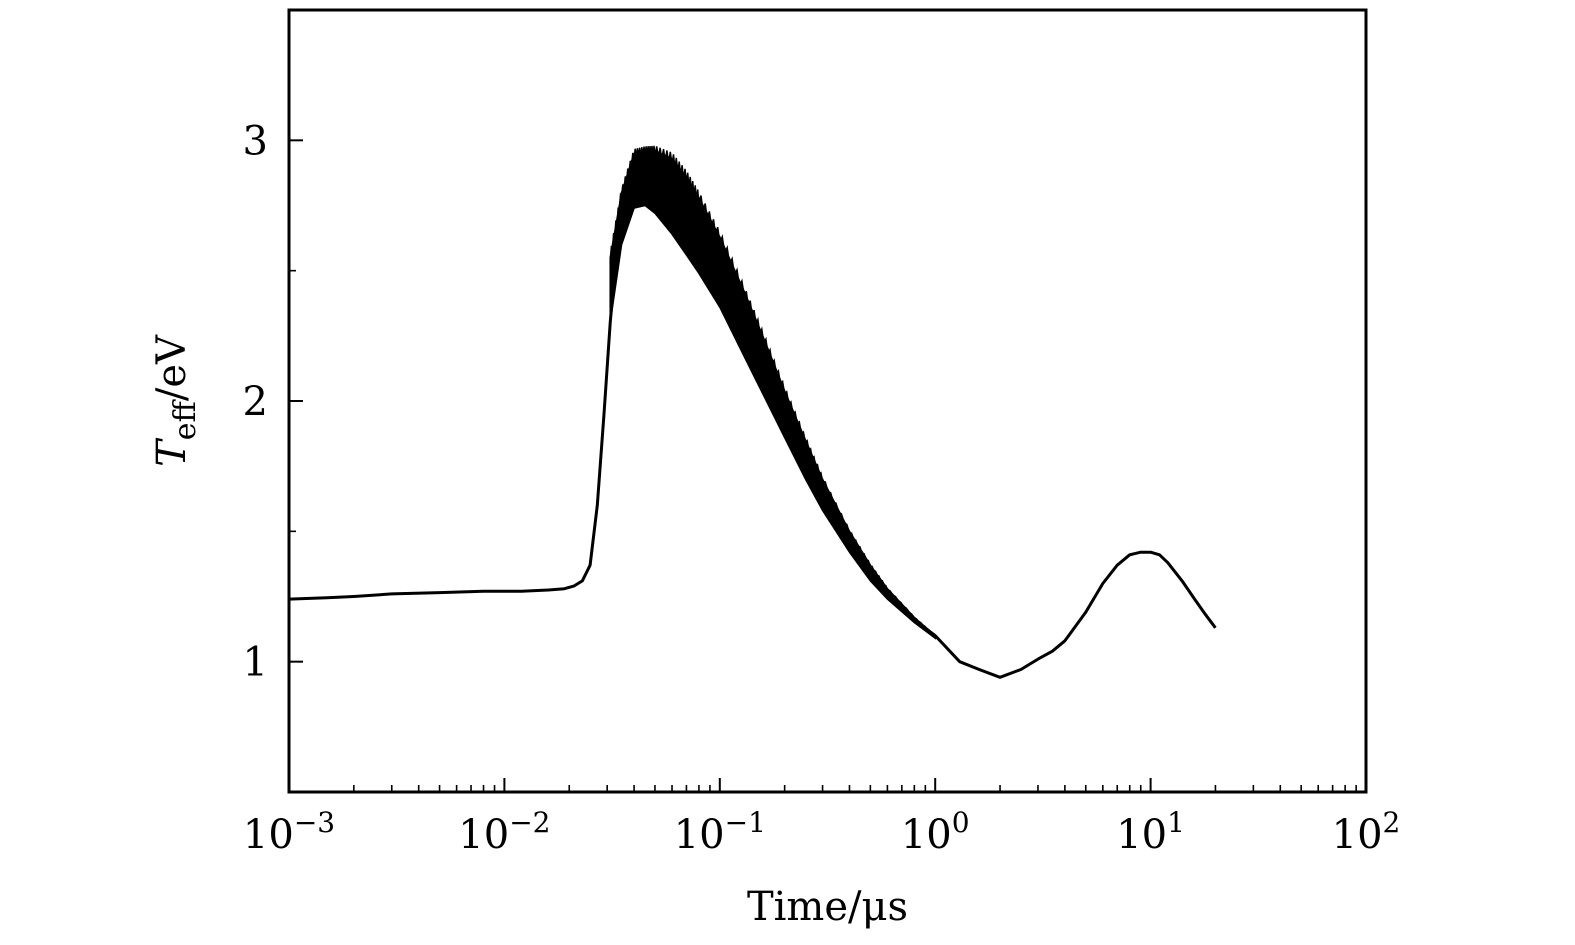 This screenshot has width=1575, height=945. What do you see at coordinates (255, 141) in the screenshot?
I see `y-tick-label: 3` at bounding box center [255, 141].